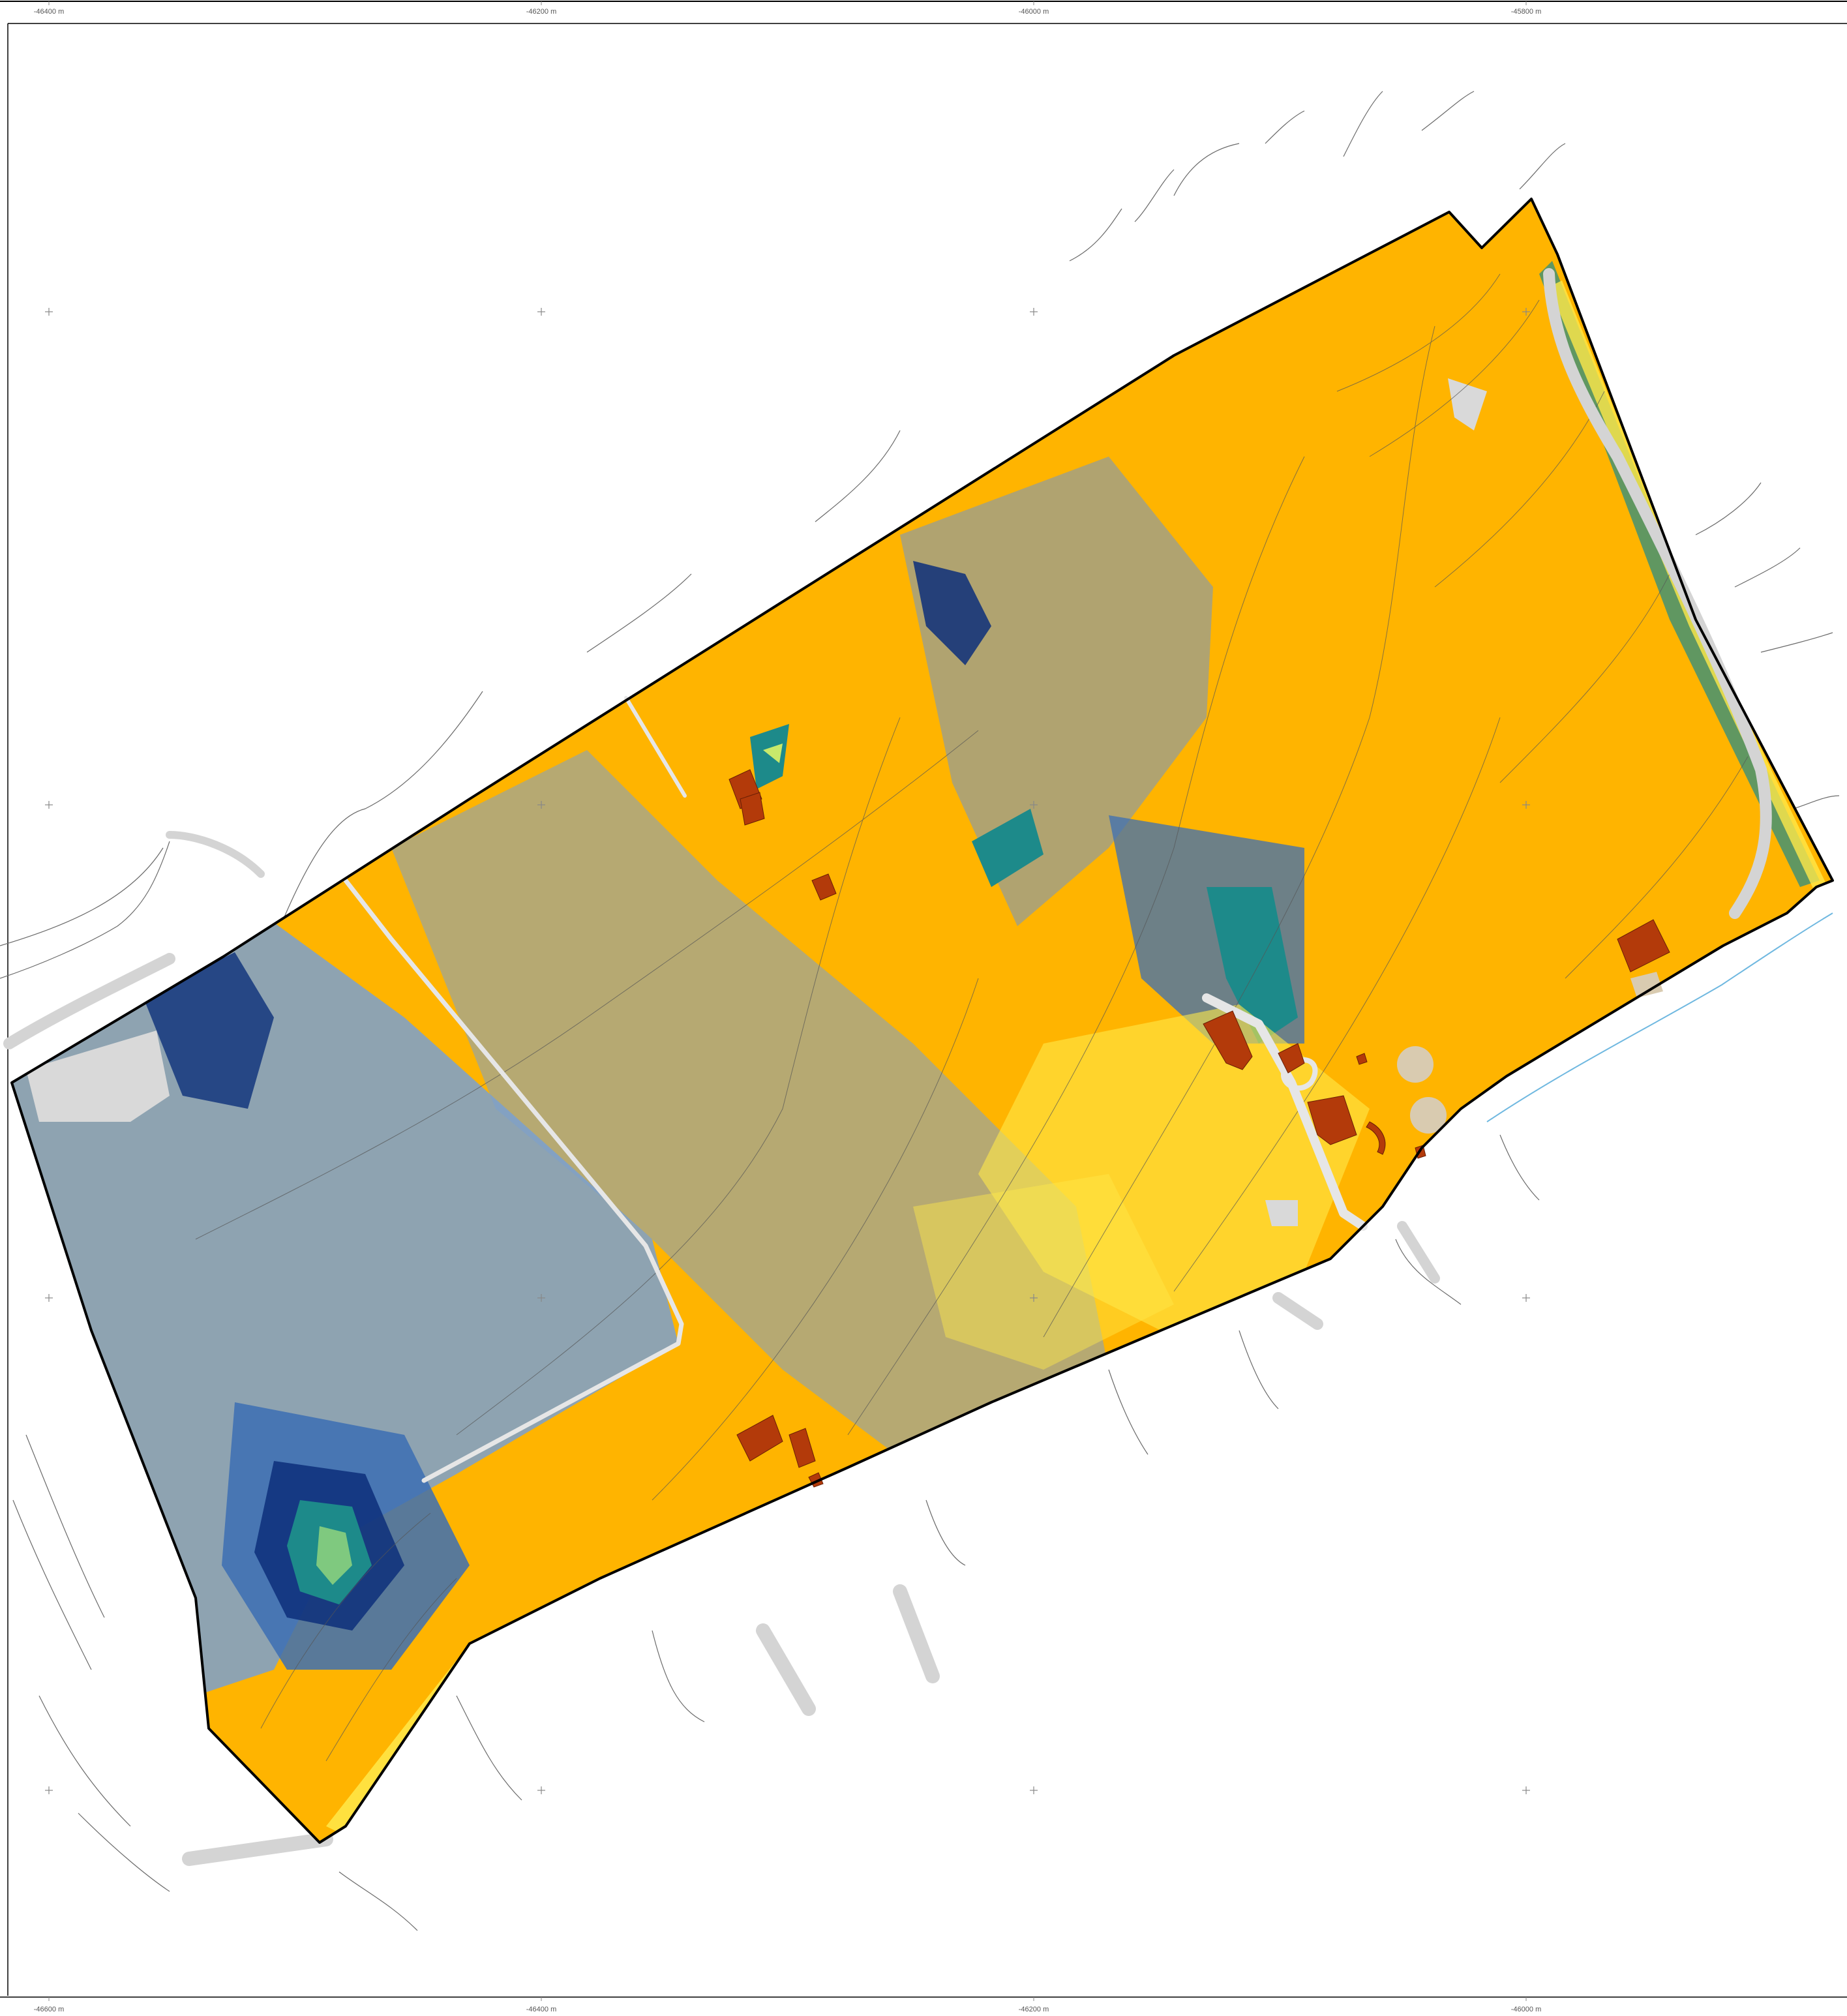 This screenshot has width=1847, height=2016. I want to click on raster-nodata-ne, so click(1467, 404).